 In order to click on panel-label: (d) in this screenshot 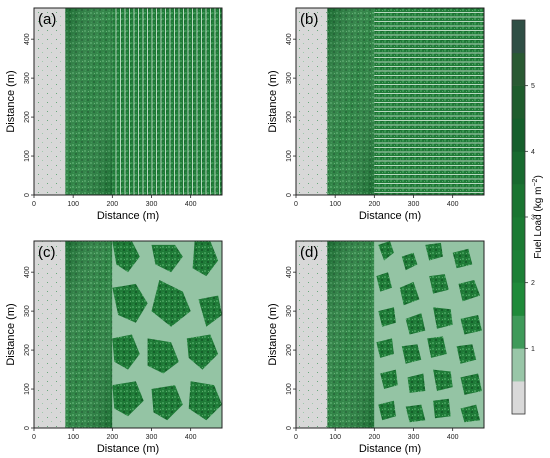, I will do `click(309, 252)`.